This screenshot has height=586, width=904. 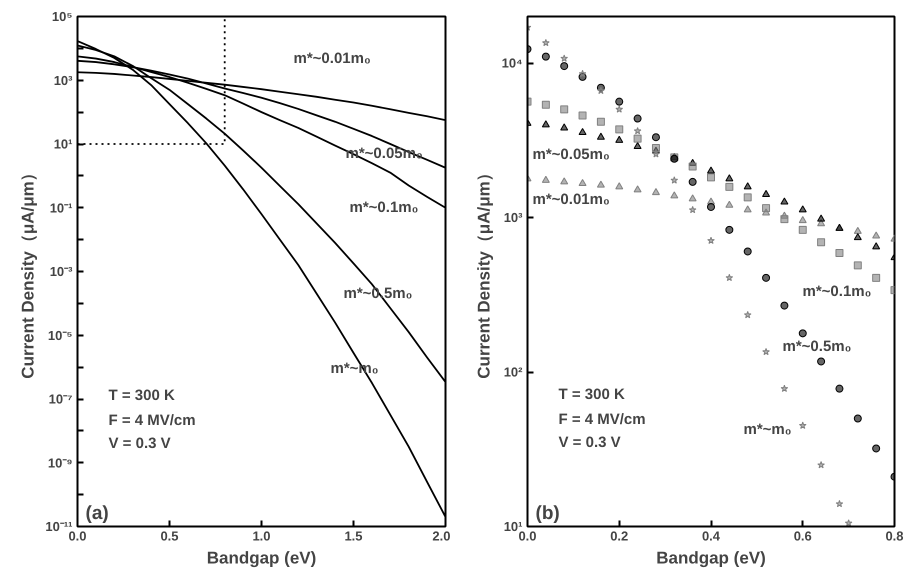 I want to click on y-tick-label: 10², so click(x=514, y=372).